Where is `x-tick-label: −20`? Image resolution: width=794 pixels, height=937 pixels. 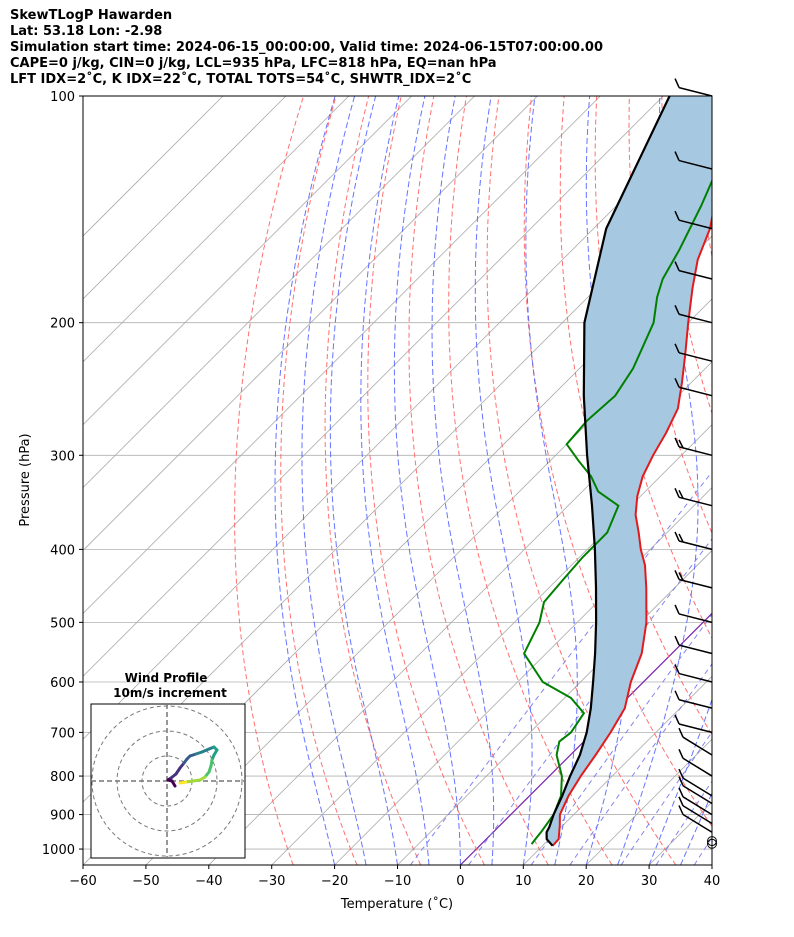 x-tick-label: −20 is located at coordinates (334, 881).